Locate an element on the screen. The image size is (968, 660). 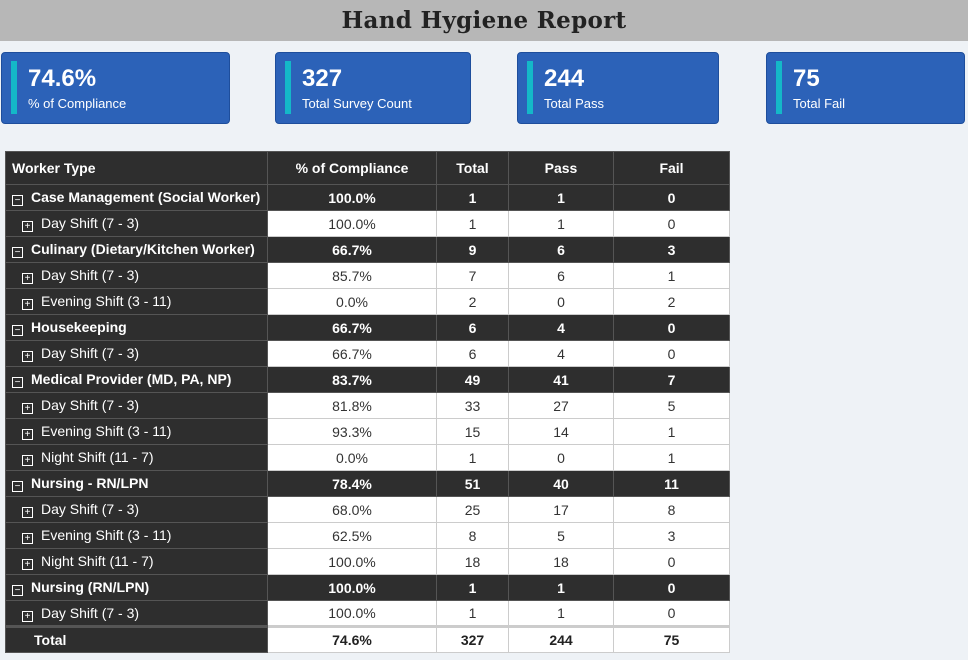
kpi-card-total-pass: 244 Total Pass is located at coordinates (618, 88).